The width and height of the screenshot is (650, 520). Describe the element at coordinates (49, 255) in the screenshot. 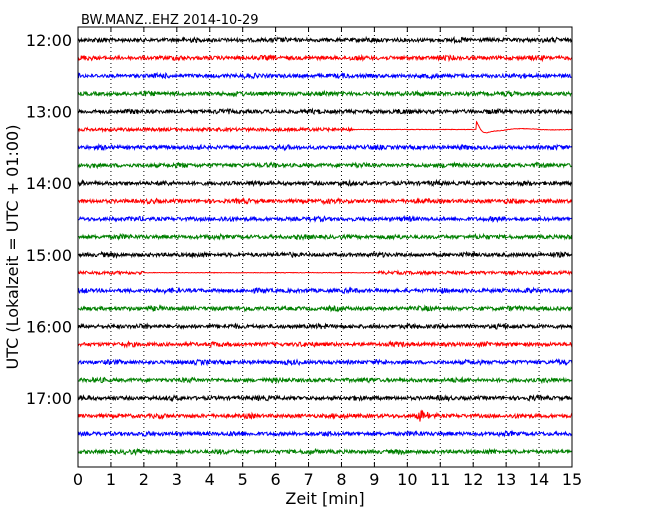

I see `y-tick-label: 15:00` at that location.